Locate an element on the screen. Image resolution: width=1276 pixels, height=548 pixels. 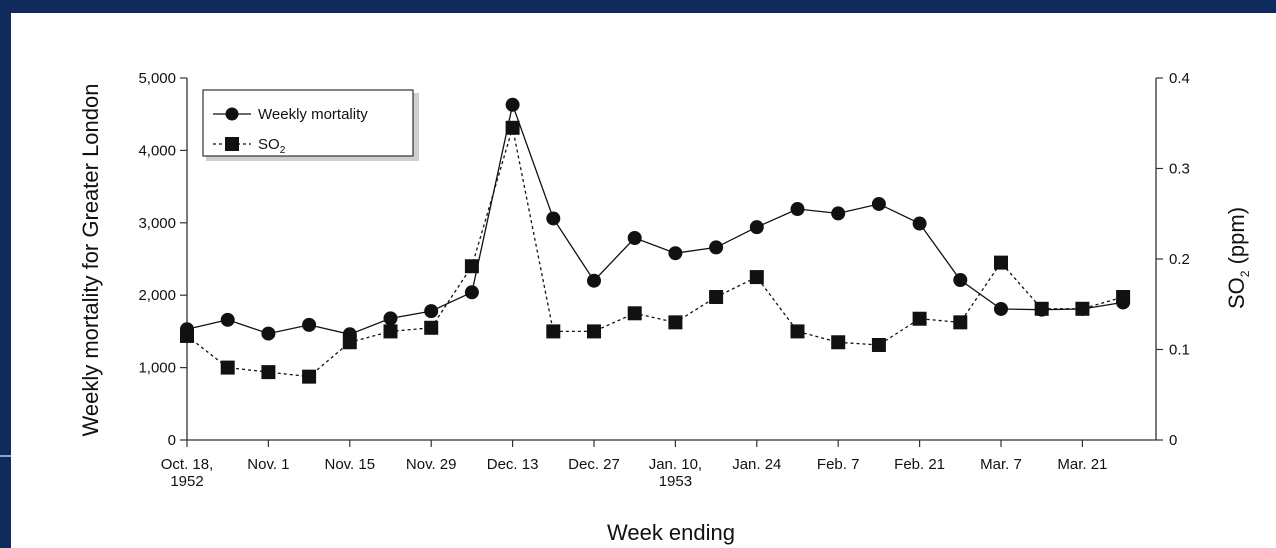
left-y-tick-label: 1,000 is located at coordinates (157, 368).